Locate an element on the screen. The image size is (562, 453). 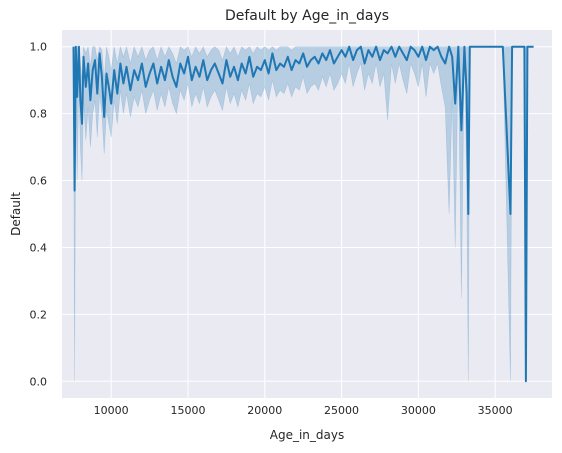
y-tick-label: 1.0 is located at coordinates (39, 47).